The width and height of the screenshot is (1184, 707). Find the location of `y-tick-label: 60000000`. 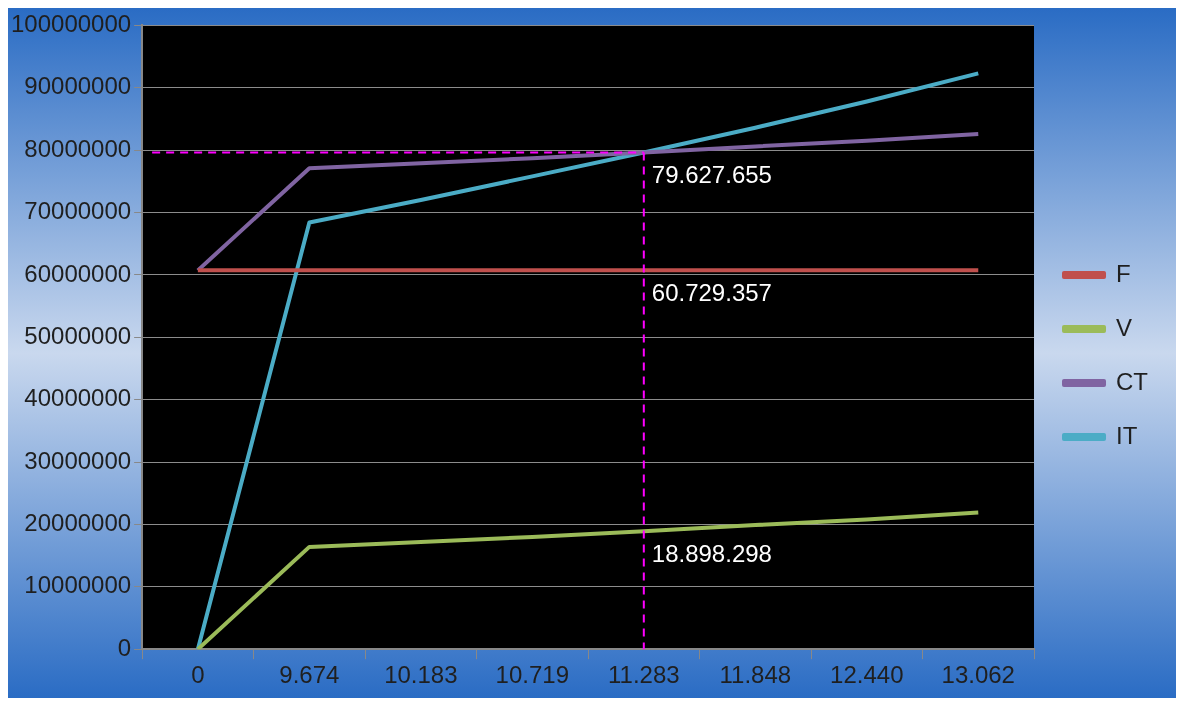

y-tick-label: 60000000 is located at coordinates (78, 273).